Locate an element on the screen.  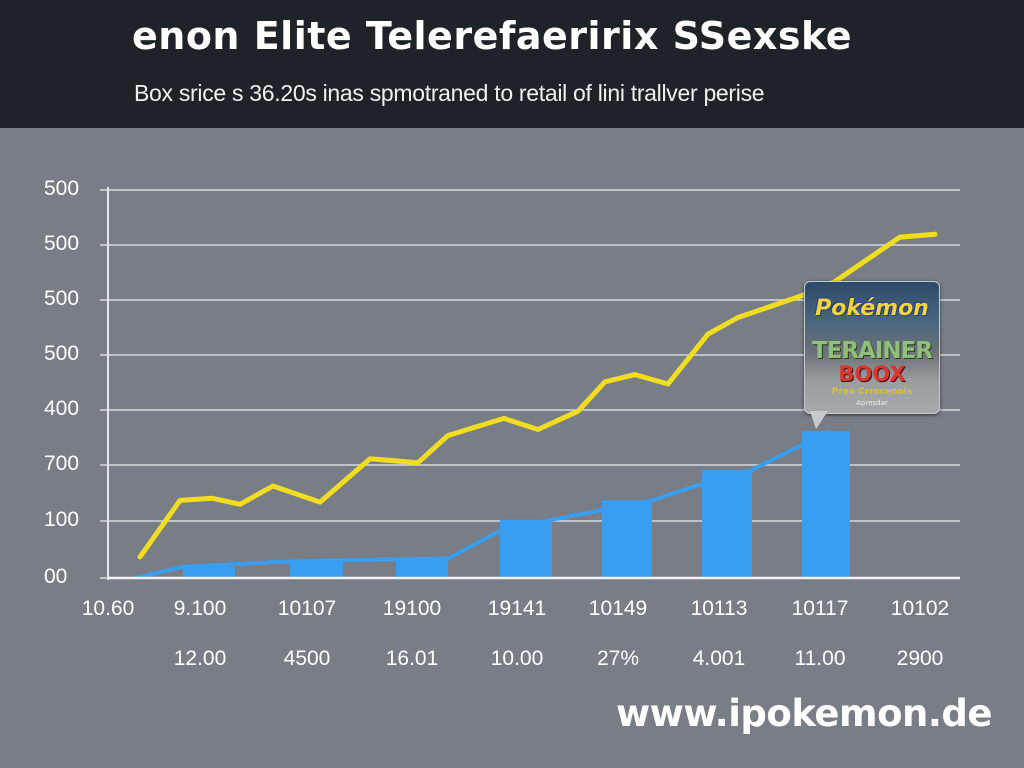
x-tick-label: 27% is located at coordinates (618, 658).